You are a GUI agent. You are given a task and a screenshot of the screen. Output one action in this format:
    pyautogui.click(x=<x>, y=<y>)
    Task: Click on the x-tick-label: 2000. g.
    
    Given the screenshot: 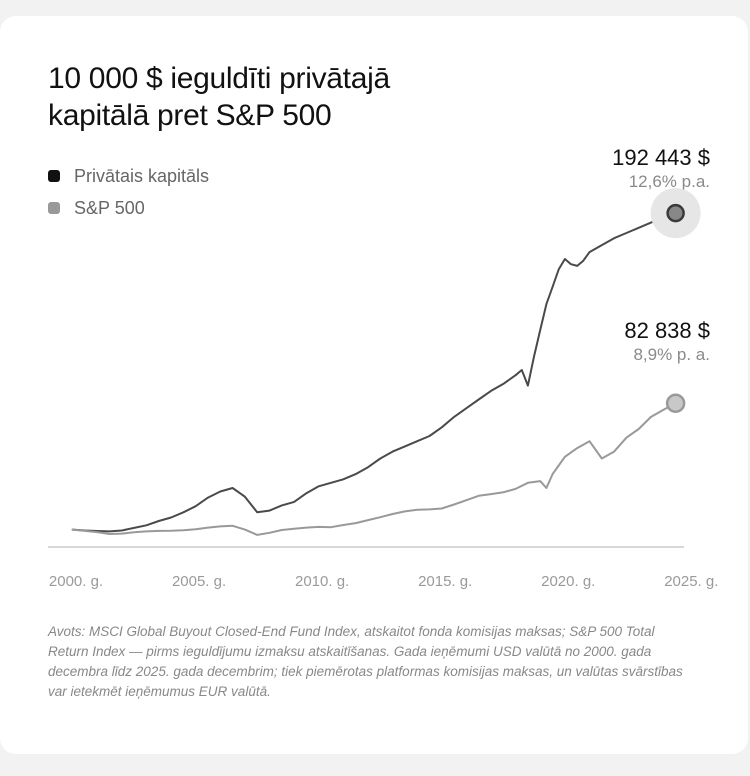 What is the action you would take?
    pyautogui.click(x=76, y=581)
    